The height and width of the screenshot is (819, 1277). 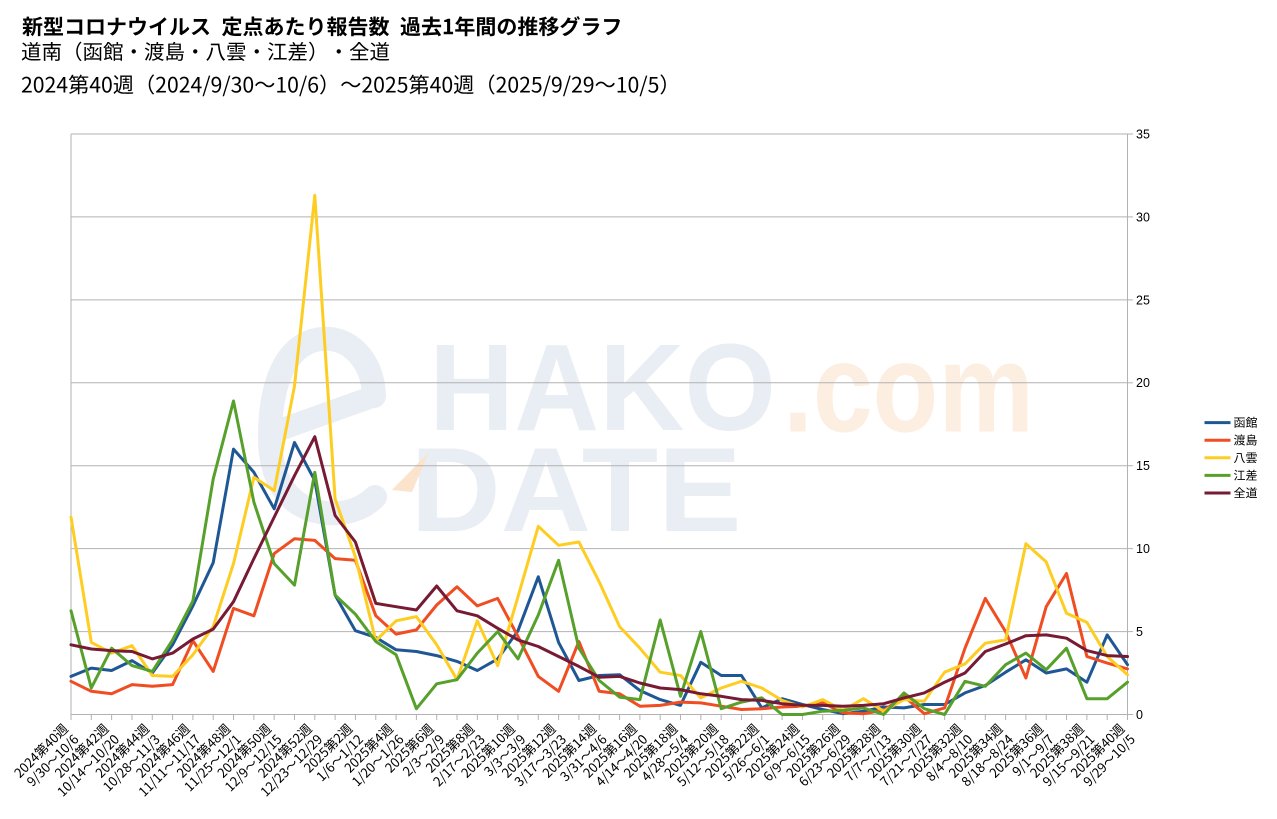 What do you see at coordinates (908, 388) in the screenshot?
I see `svg-text: .com` at bounding box center [908, 388].